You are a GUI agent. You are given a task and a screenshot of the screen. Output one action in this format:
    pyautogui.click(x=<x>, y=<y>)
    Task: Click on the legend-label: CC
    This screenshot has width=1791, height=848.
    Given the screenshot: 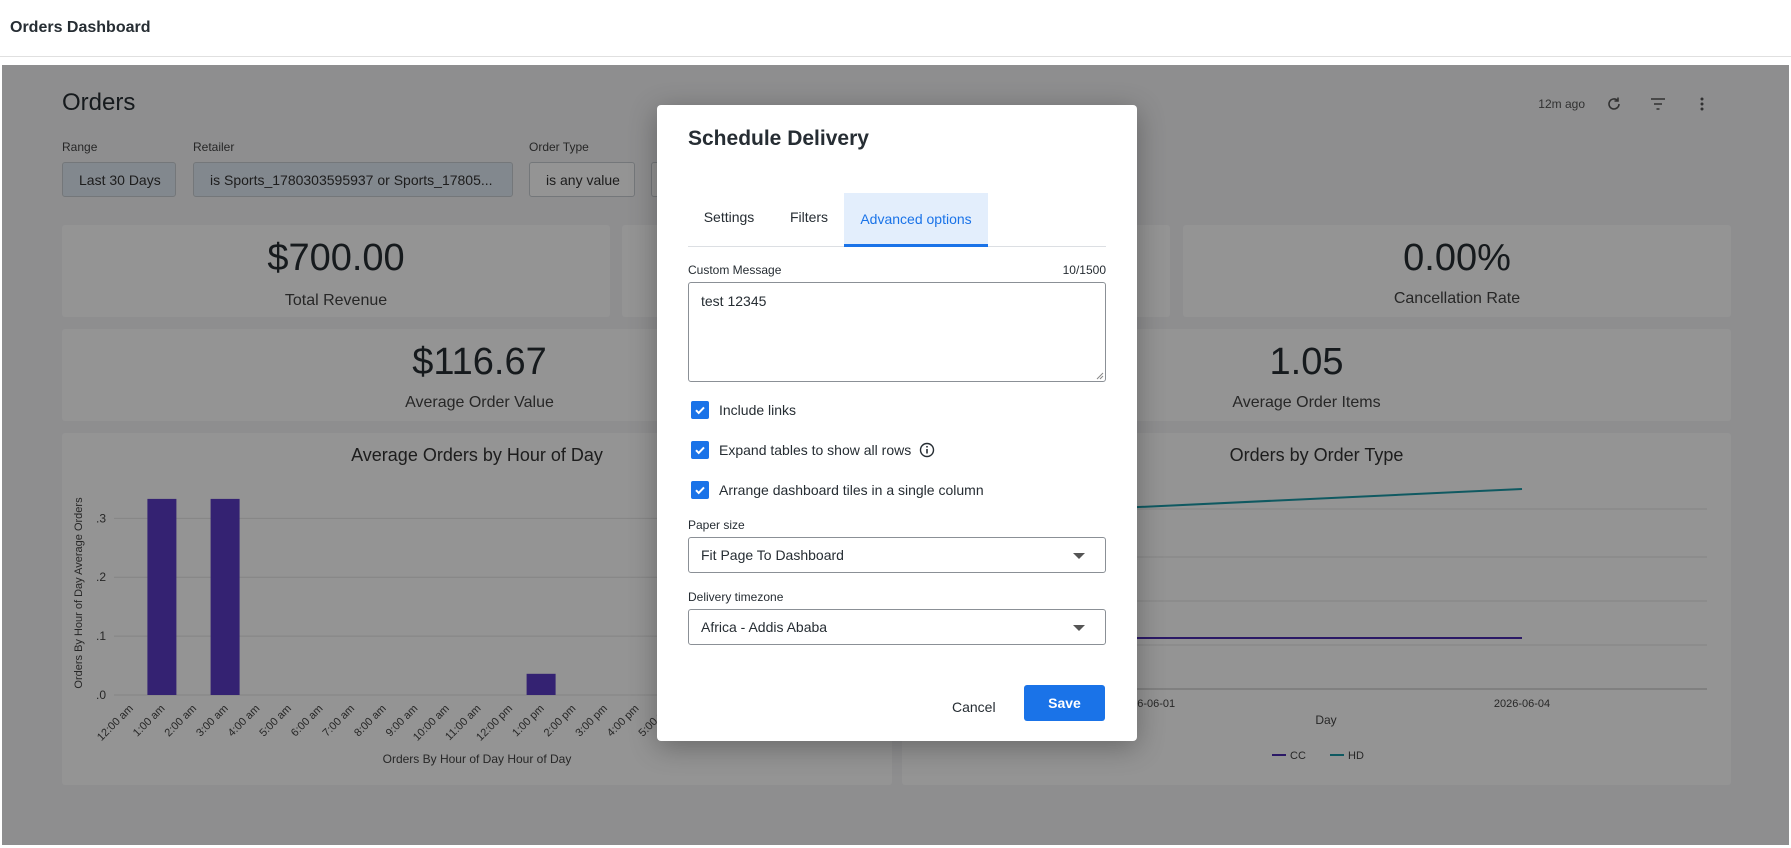 What is the action you would take?
    pyautogui.click(x=1298, y=756)
    